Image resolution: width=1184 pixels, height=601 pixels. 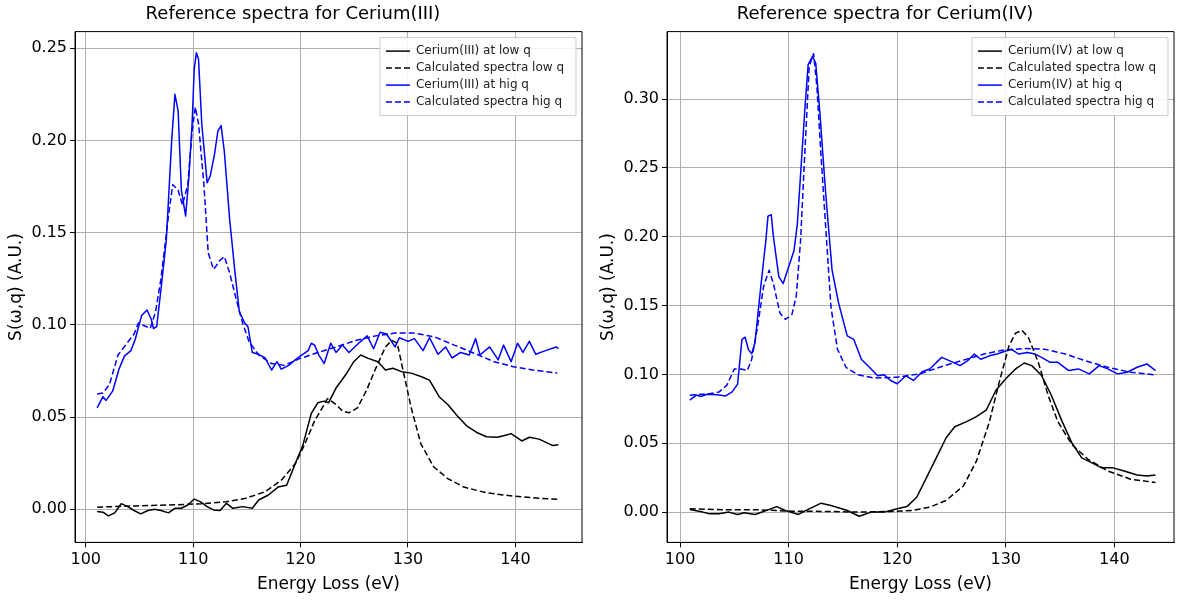 What do you see at coordinates (293, 13) in the screenshot?
I see `chart-title: Reference spectra for Cerium(III)` at bounding box center [293, 13].